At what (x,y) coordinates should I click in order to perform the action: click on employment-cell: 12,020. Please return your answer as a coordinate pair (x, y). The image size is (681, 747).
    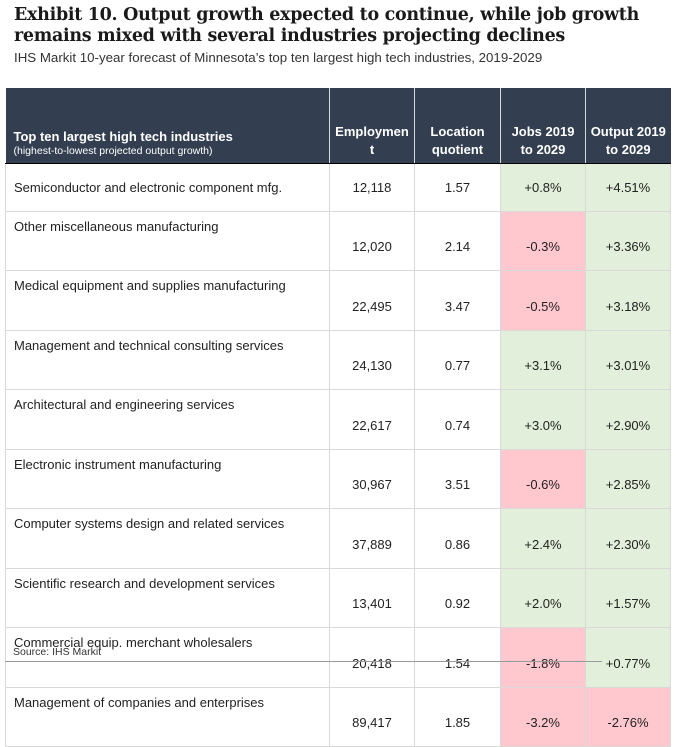
    Looking at the image, I should click on (372, 240).